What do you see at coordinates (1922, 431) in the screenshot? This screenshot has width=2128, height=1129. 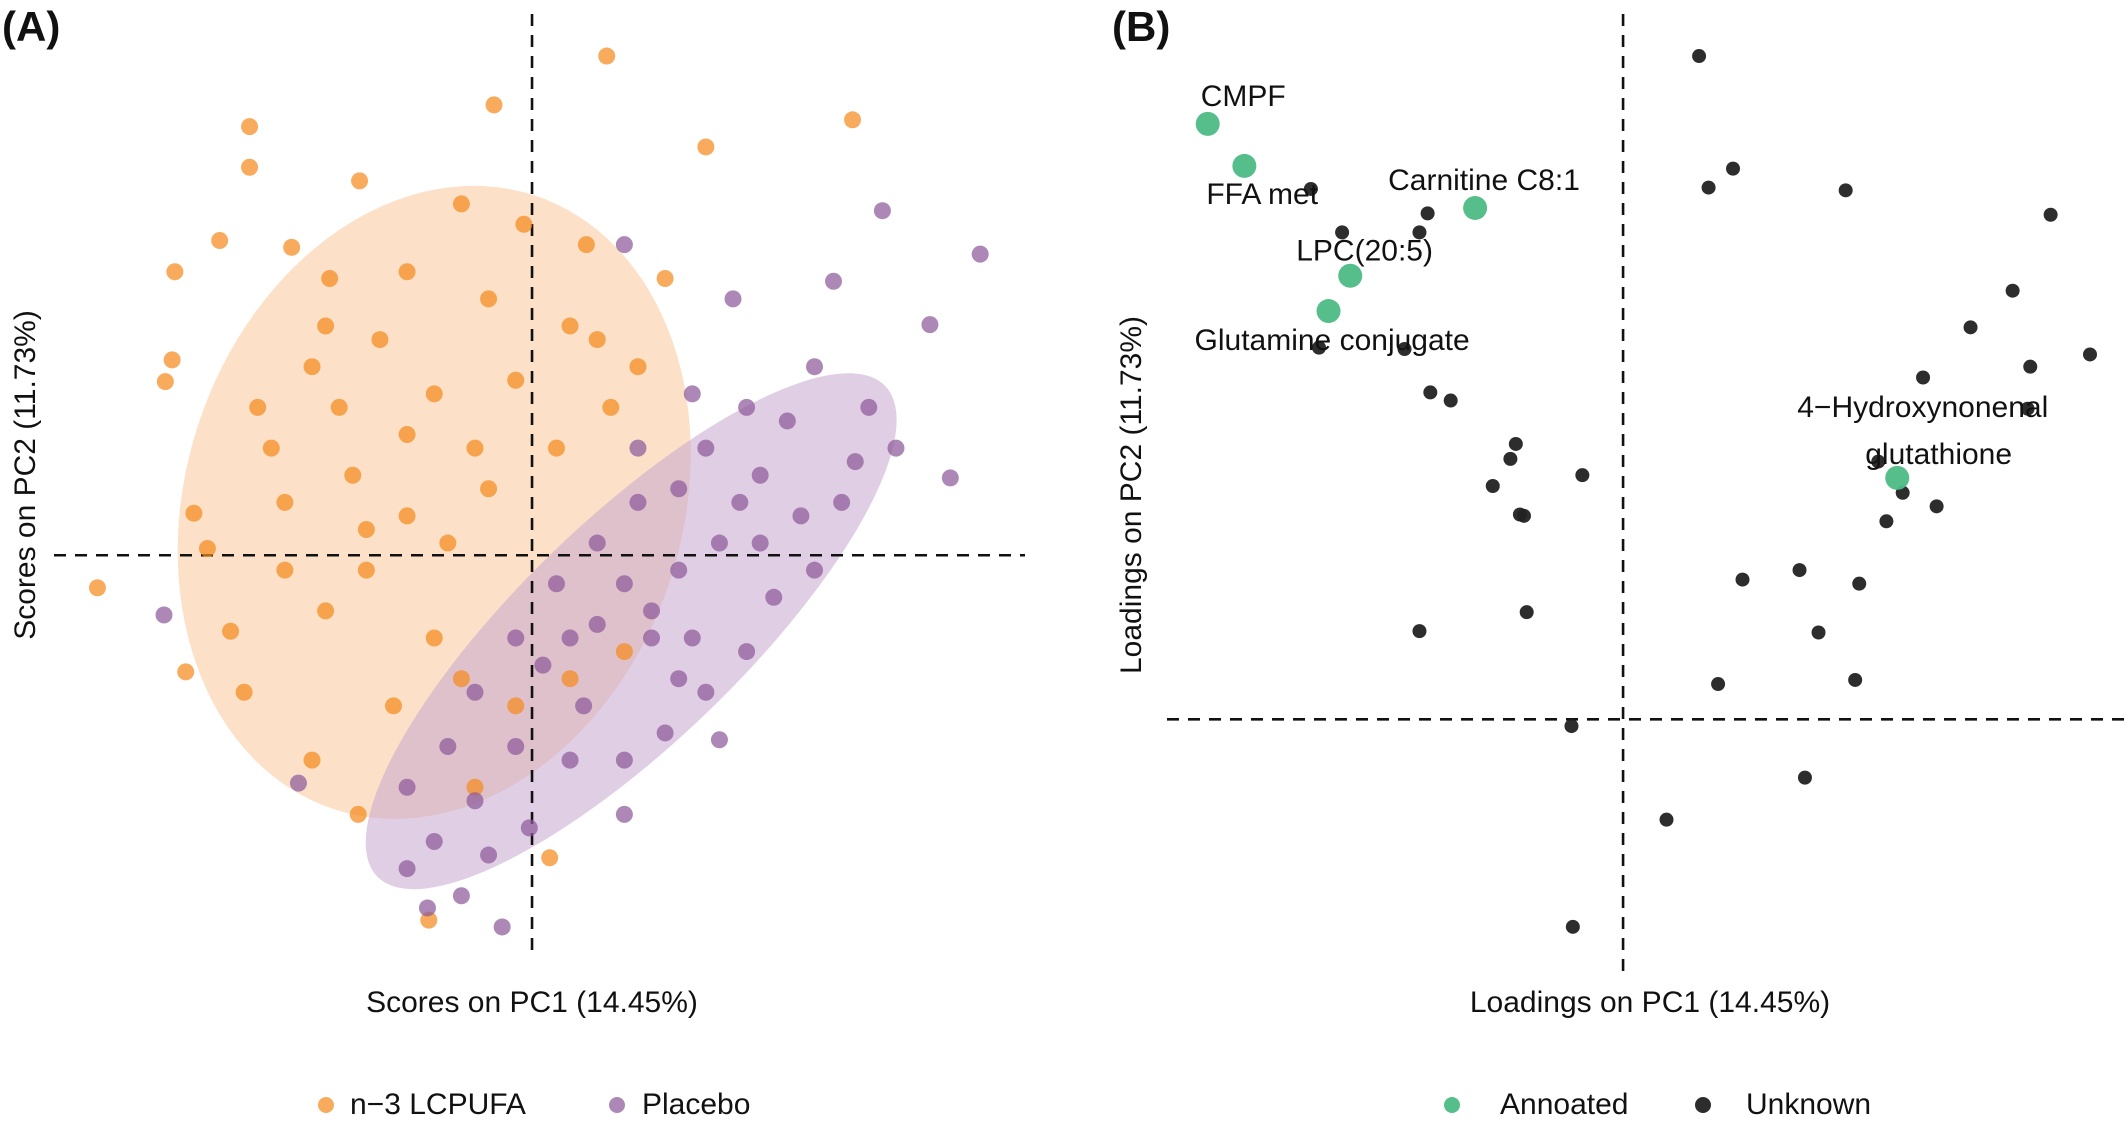 I see `point-label: 4−Hydroxynonenal glutathione` at bounding box center [1922, 431].